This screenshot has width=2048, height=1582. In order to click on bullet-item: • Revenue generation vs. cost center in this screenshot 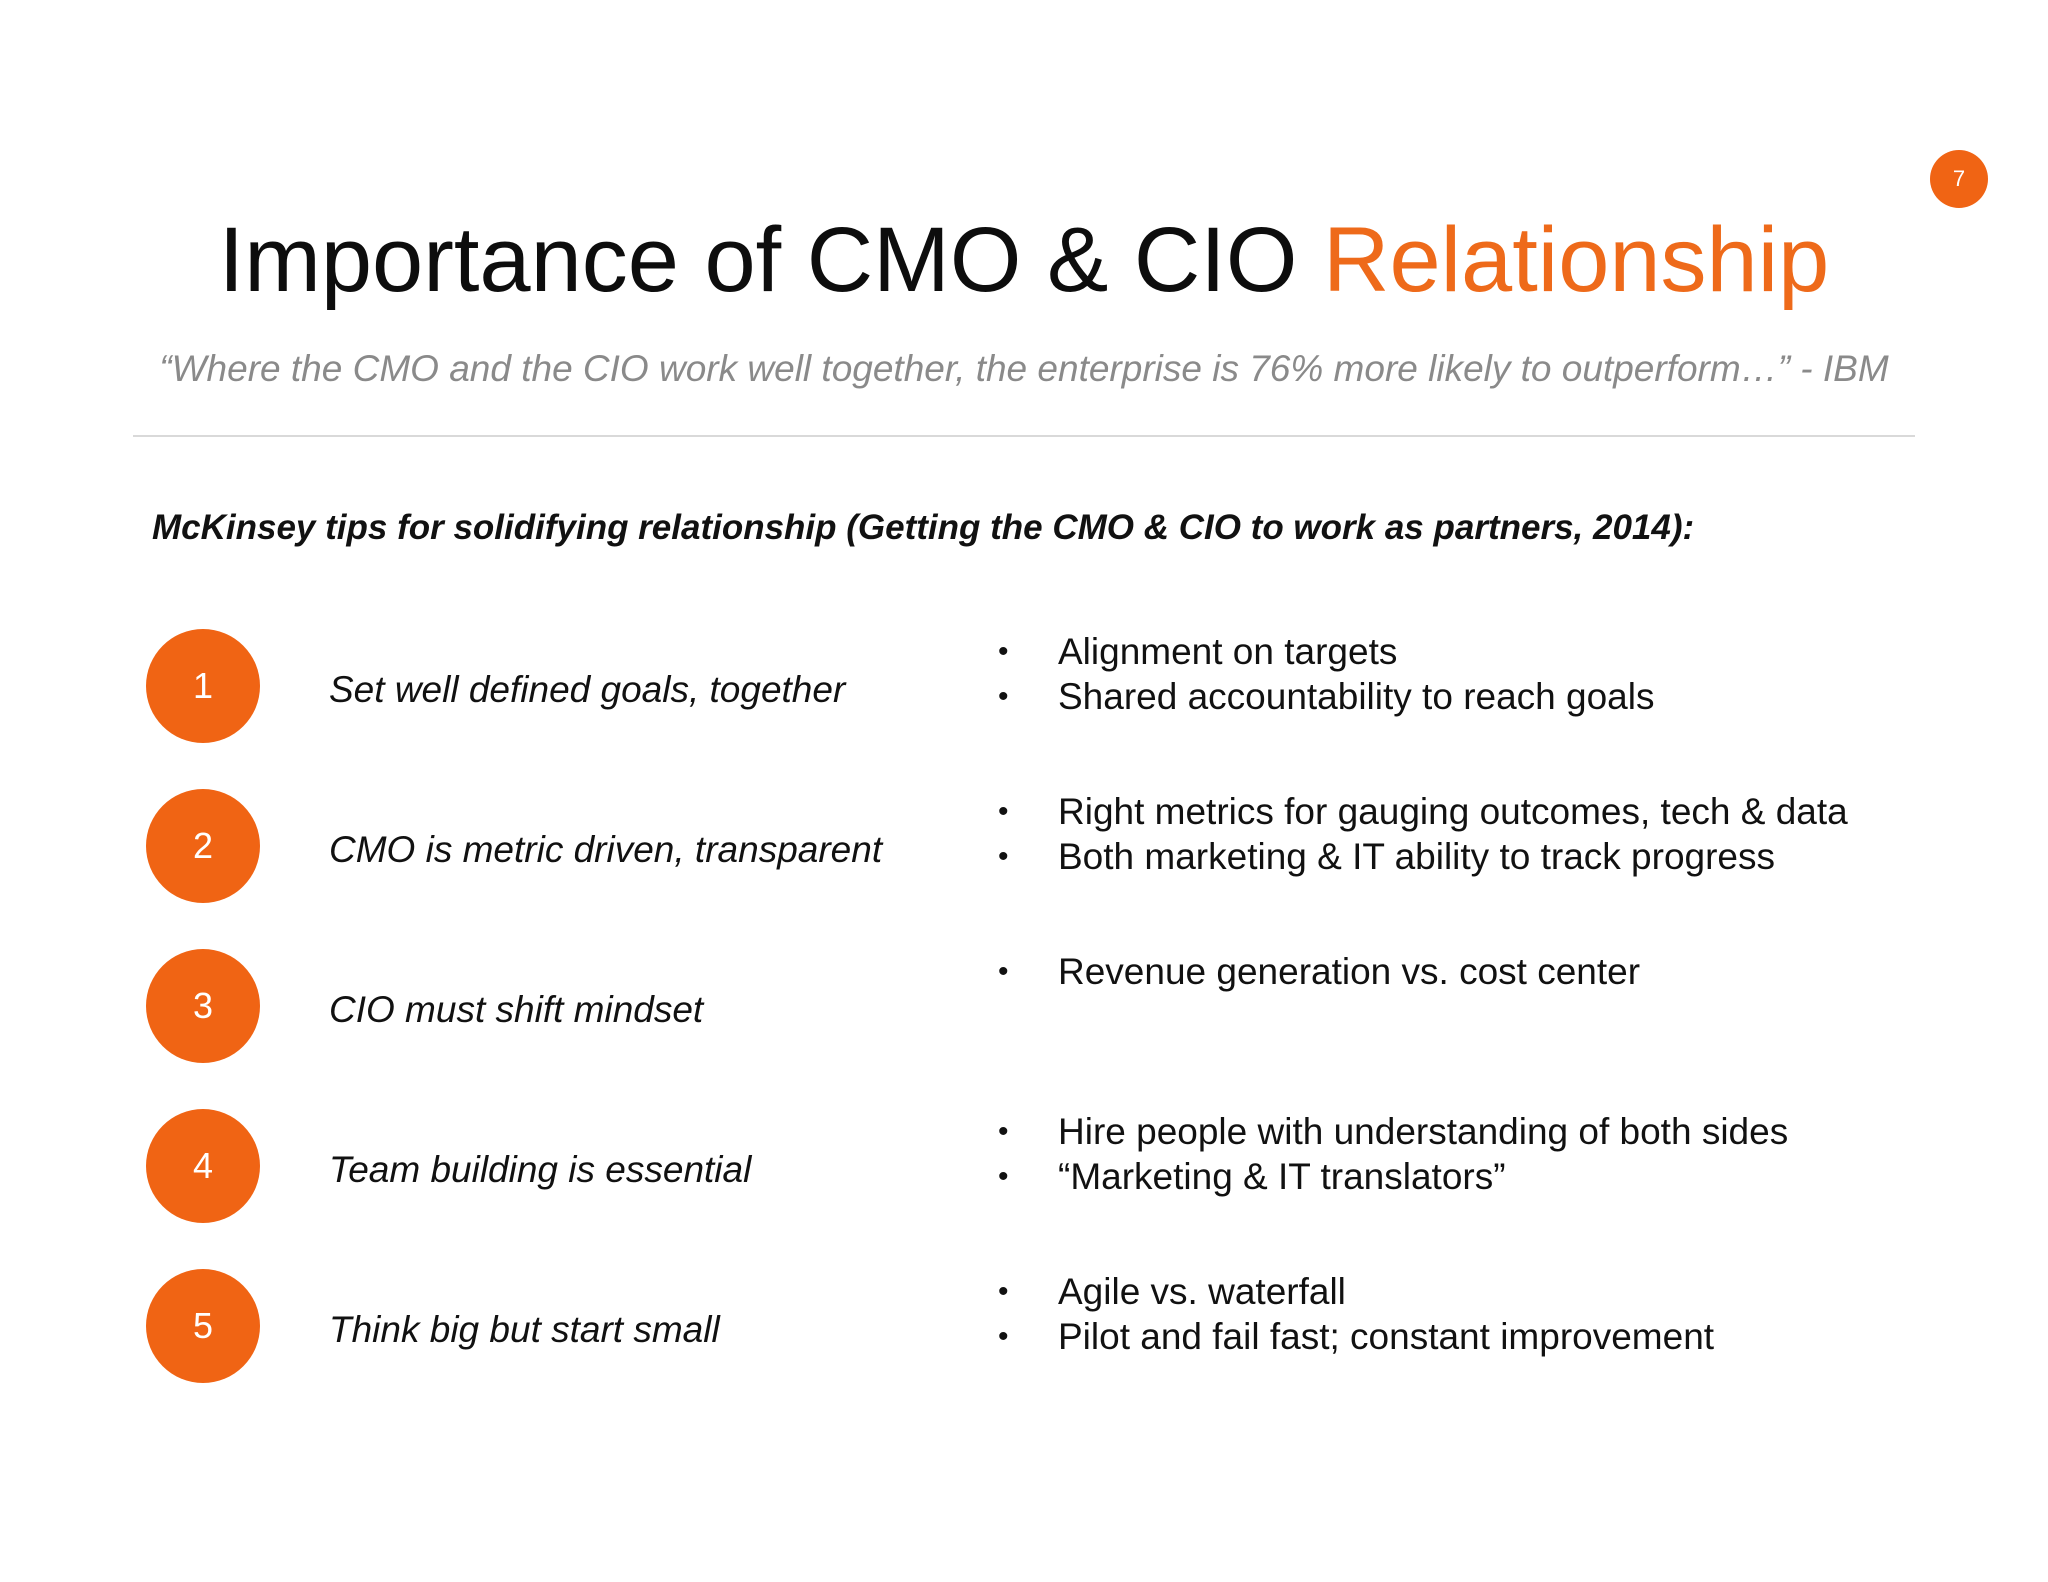, I will do `click(1316, 971)`.